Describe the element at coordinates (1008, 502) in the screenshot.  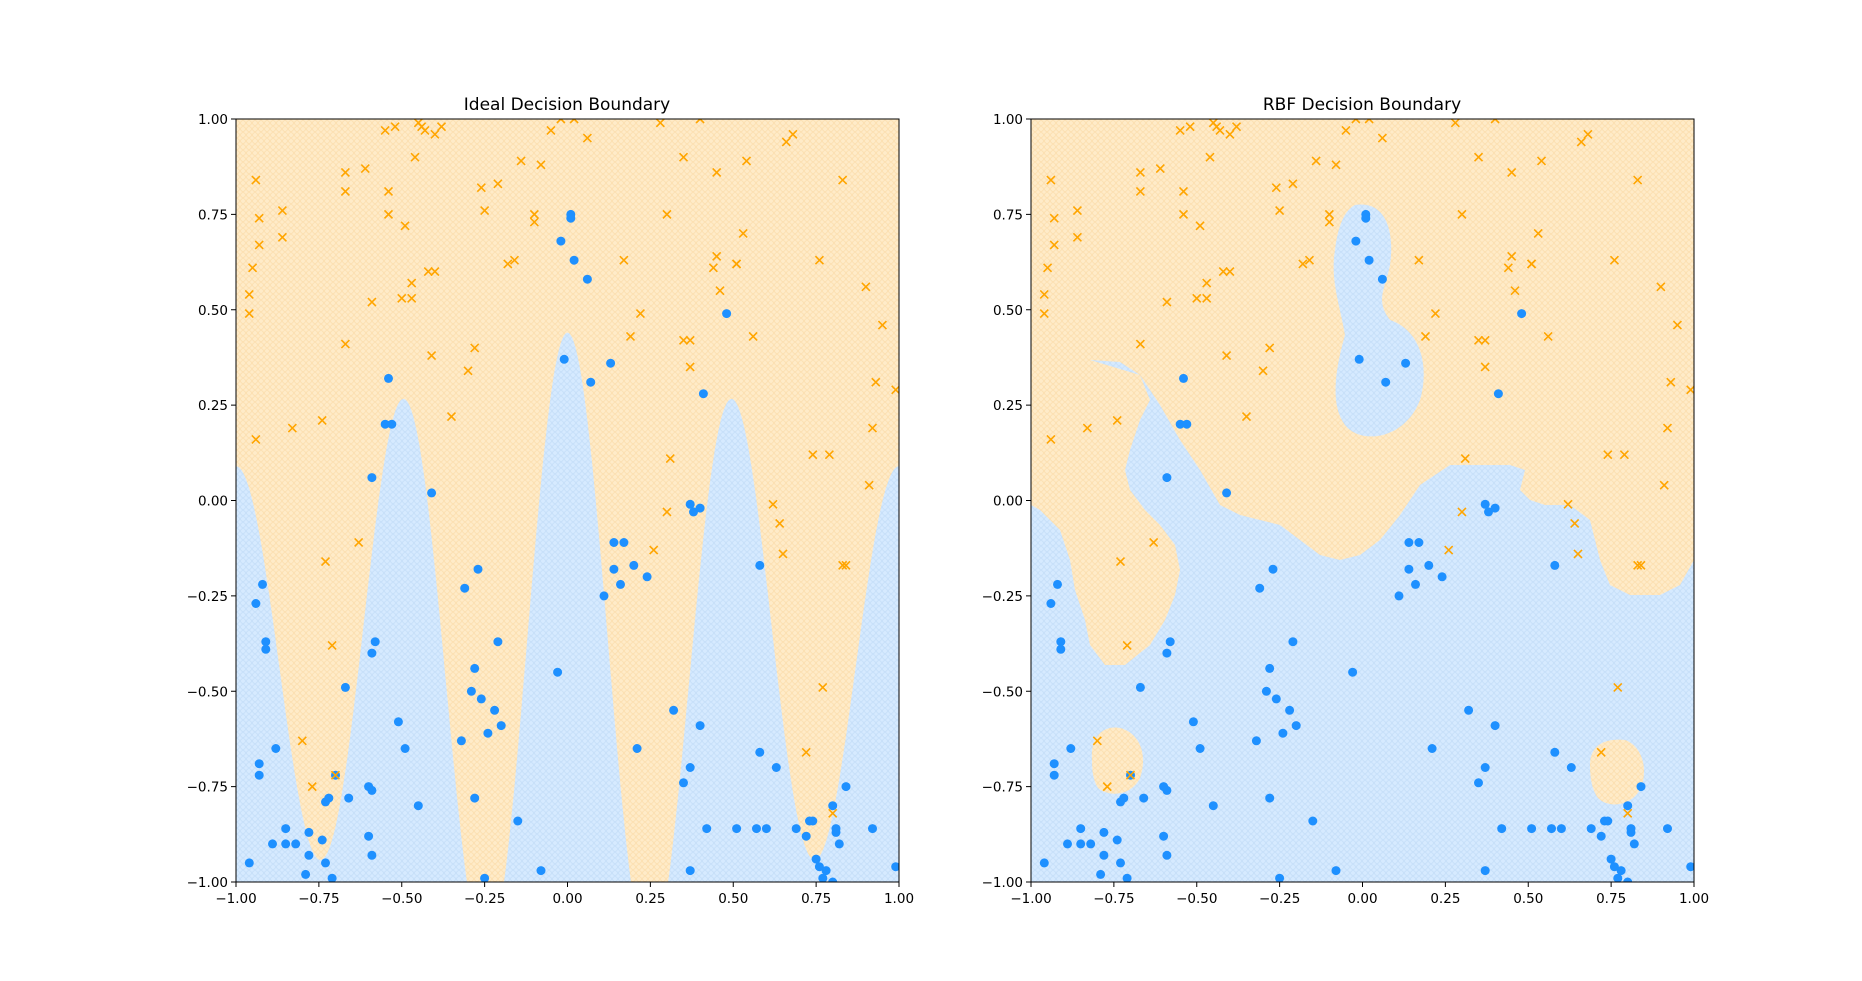
I see `rbf-y-tick-label: 0.00` at that location.